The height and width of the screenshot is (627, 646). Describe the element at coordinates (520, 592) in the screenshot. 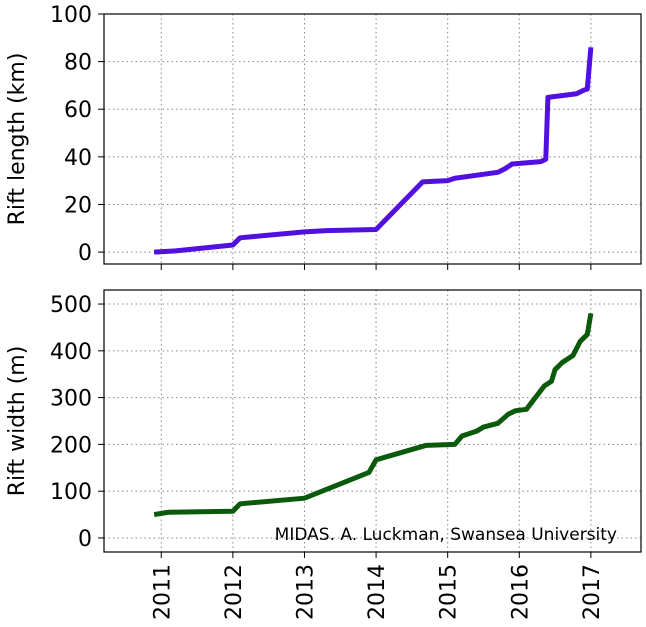

I see `x-tick-label: 2016` at that location.